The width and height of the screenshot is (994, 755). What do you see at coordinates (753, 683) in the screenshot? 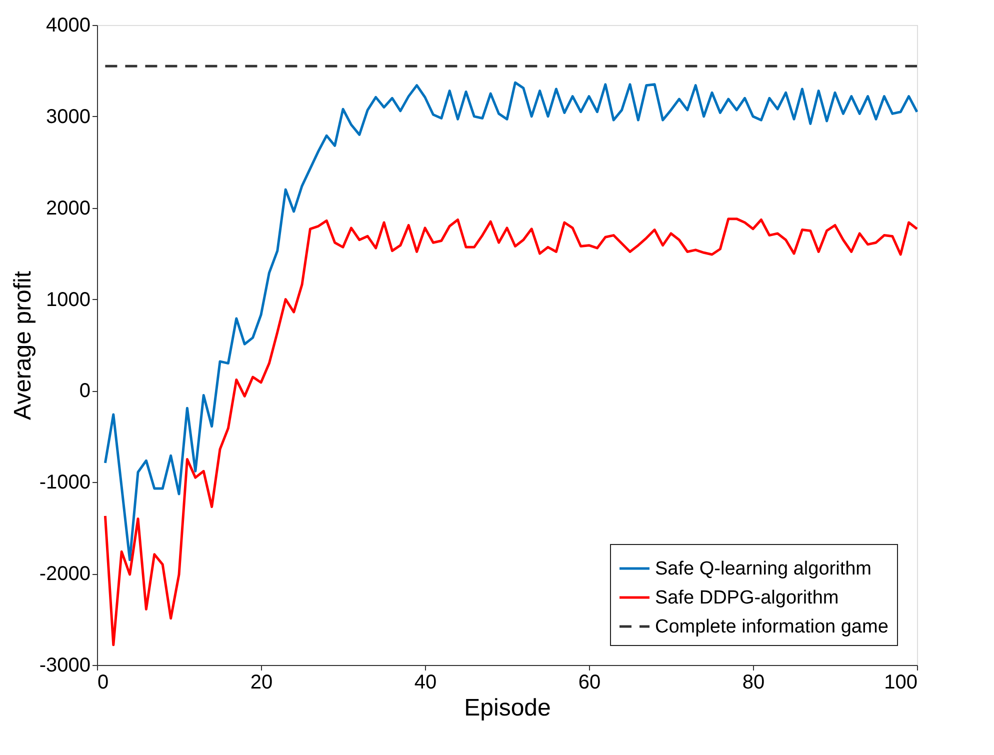
I see `x-tick-label: 80` at bounding box center [753, 683].